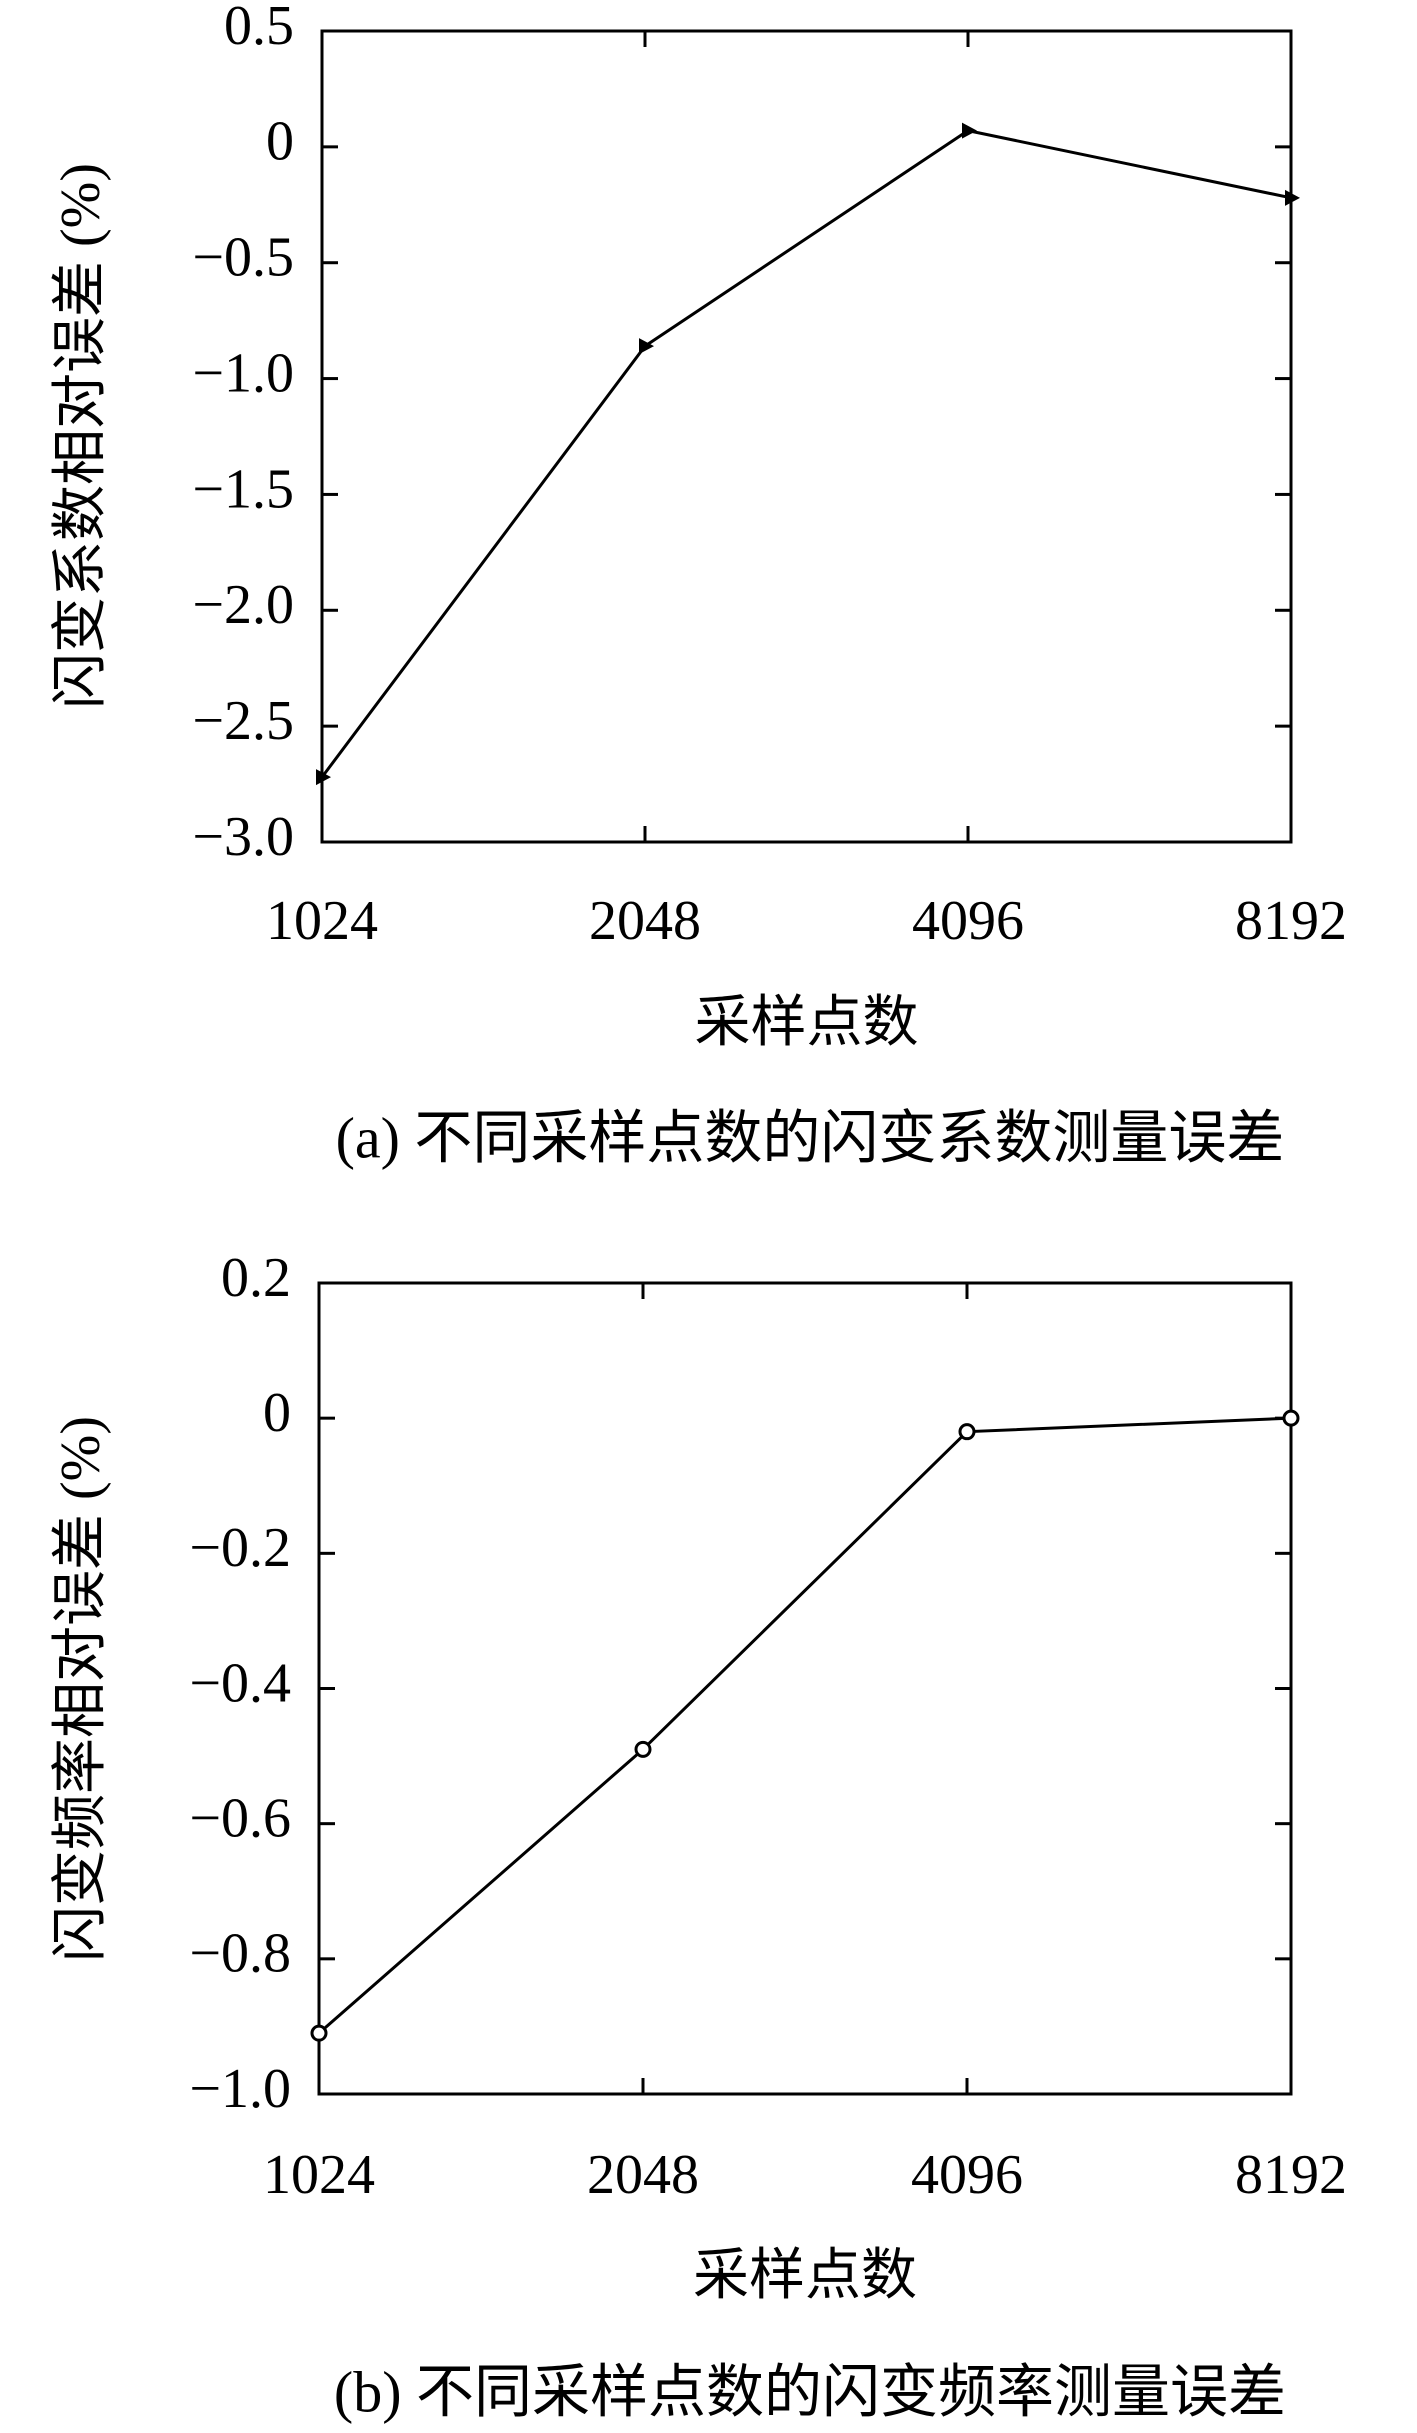 This screenshot has height=2433, width=1417. I want to click on y-tick-label: −2.5, so click(243, 721).